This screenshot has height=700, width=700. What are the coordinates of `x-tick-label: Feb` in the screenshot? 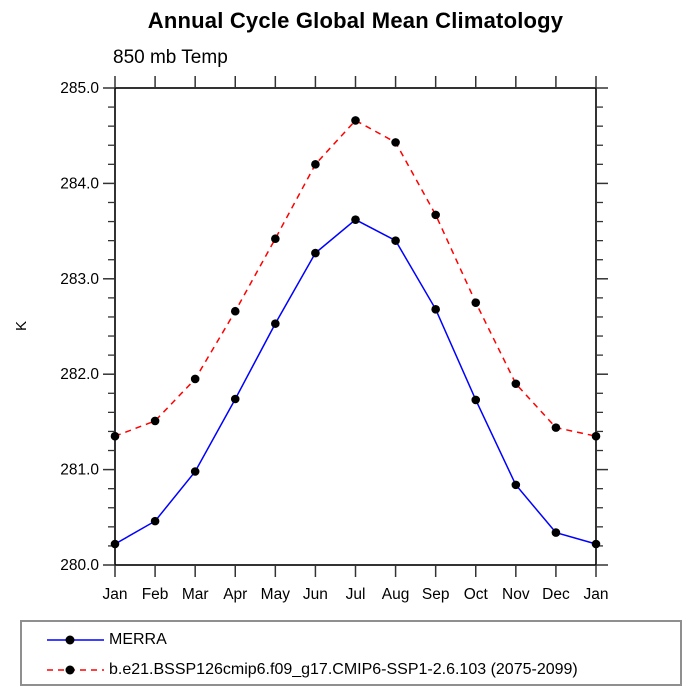 It's located at (155, 594).